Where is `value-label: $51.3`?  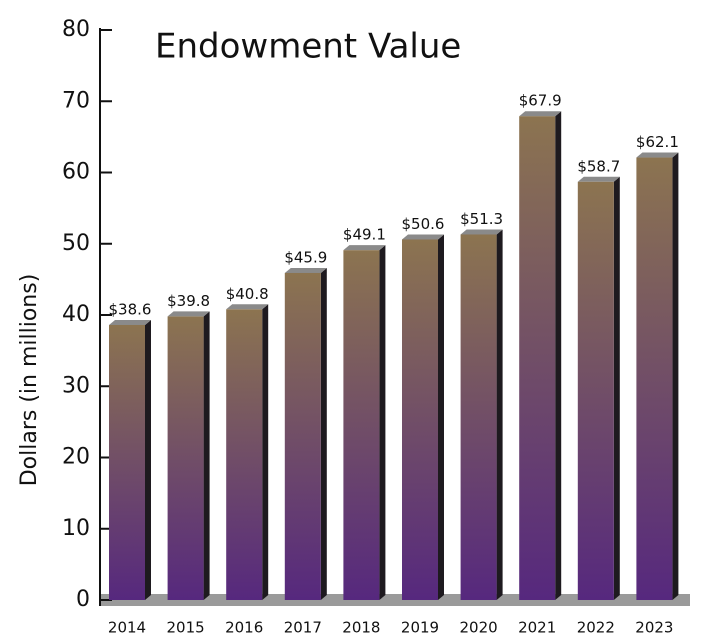 value-label: $51.3 is located at coordinates (481, 219).